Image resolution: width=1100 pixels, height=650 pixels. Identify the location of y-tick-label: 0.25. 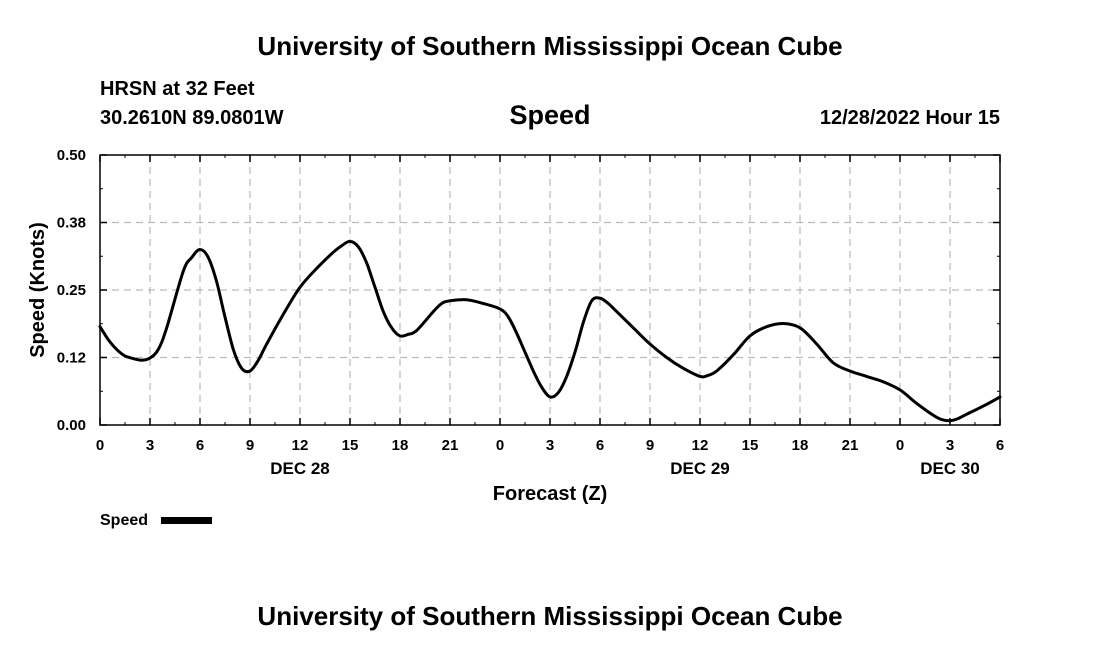
(71, 290).